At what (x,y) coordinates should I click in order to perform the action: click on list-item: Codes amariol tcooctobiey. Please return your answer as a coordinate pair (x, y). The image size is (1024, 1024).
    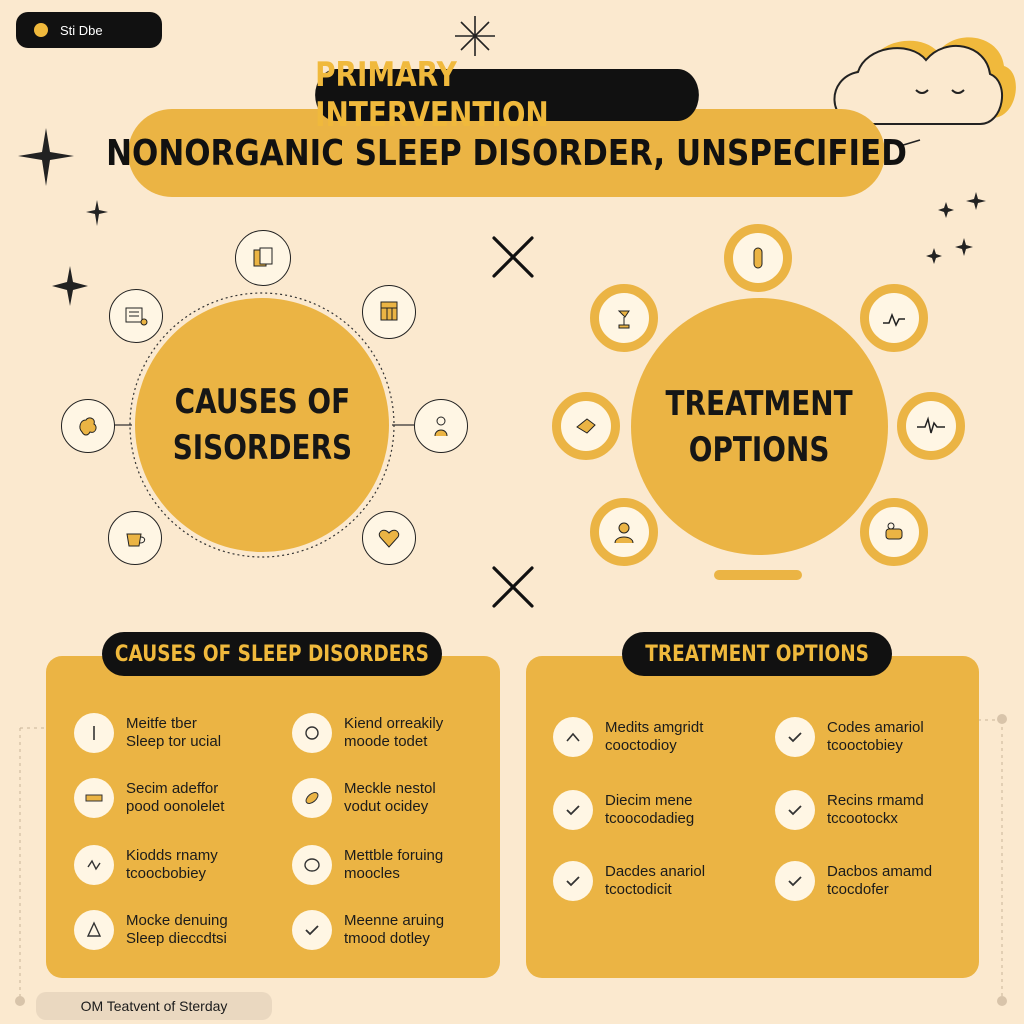
    Looking at the image, I should click on (875, 737).